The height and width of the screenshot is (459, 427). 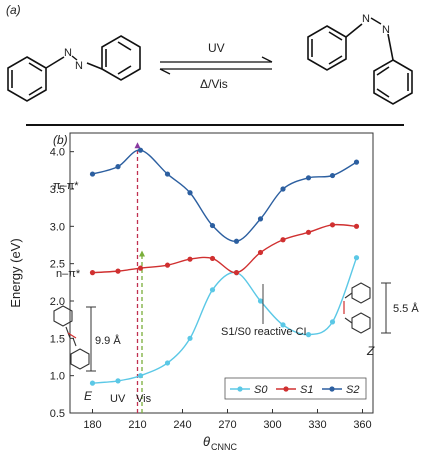 I want to click on series-line-S2, so click(x=224, y=195).